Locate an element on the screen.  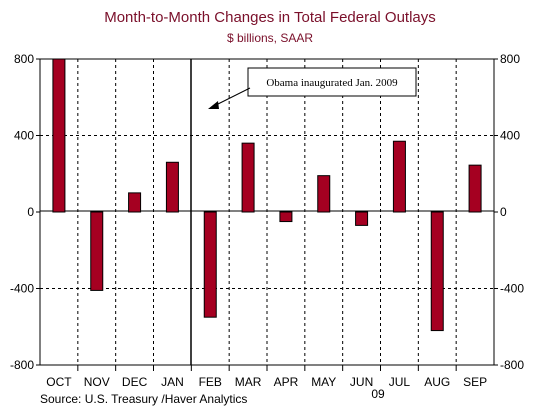
x-tick-label: APR is located at coordinates (286, 382).